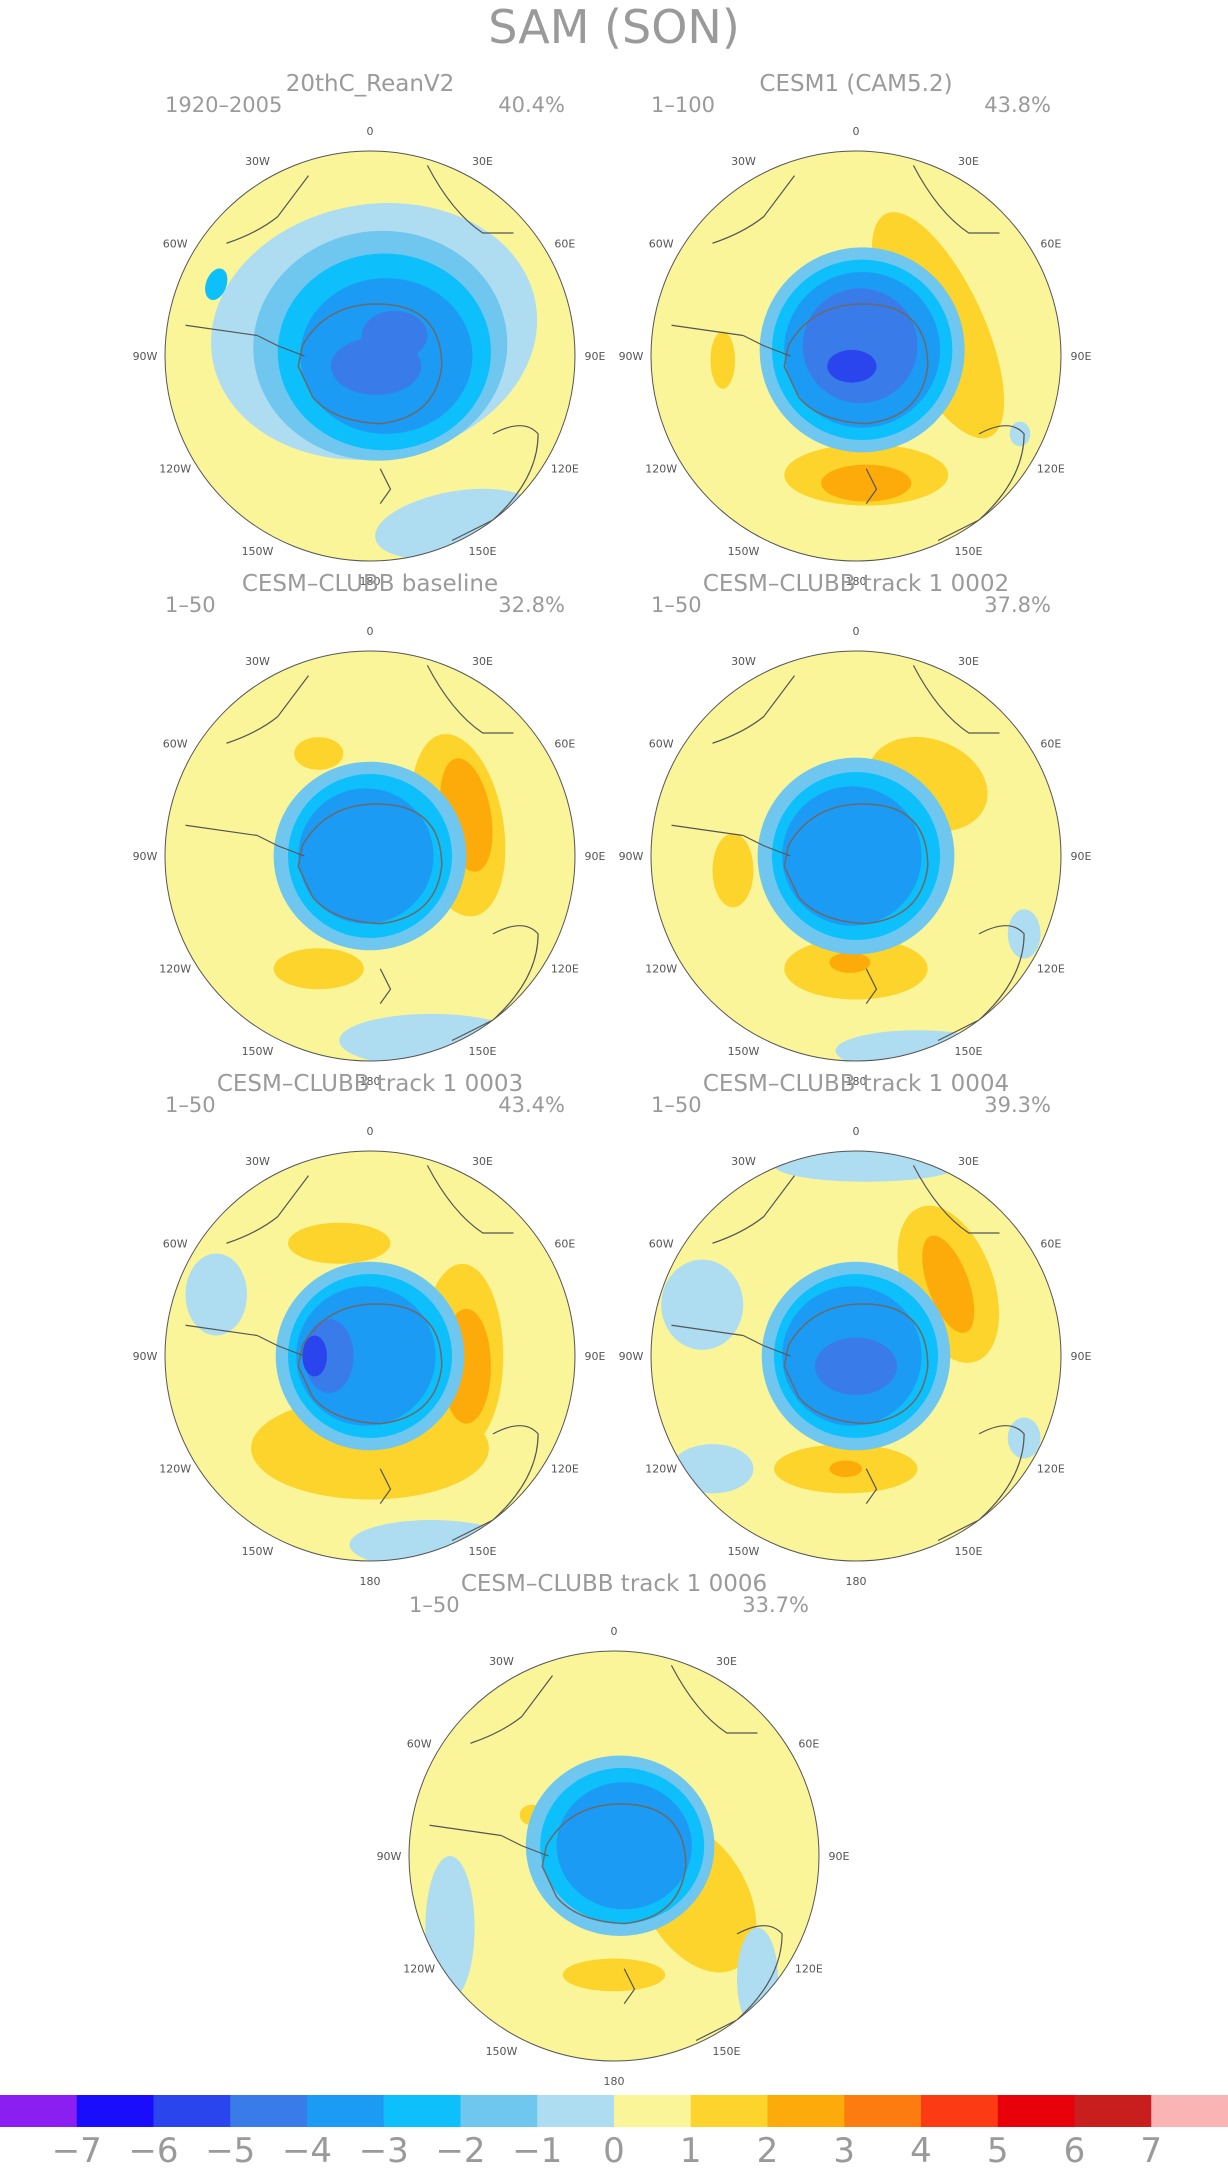 This screenshot has height=2168, width=1228. Describe the element at coordinates (307, 2149) in the screenshot. I see `colorbar-label: −4` at that location.